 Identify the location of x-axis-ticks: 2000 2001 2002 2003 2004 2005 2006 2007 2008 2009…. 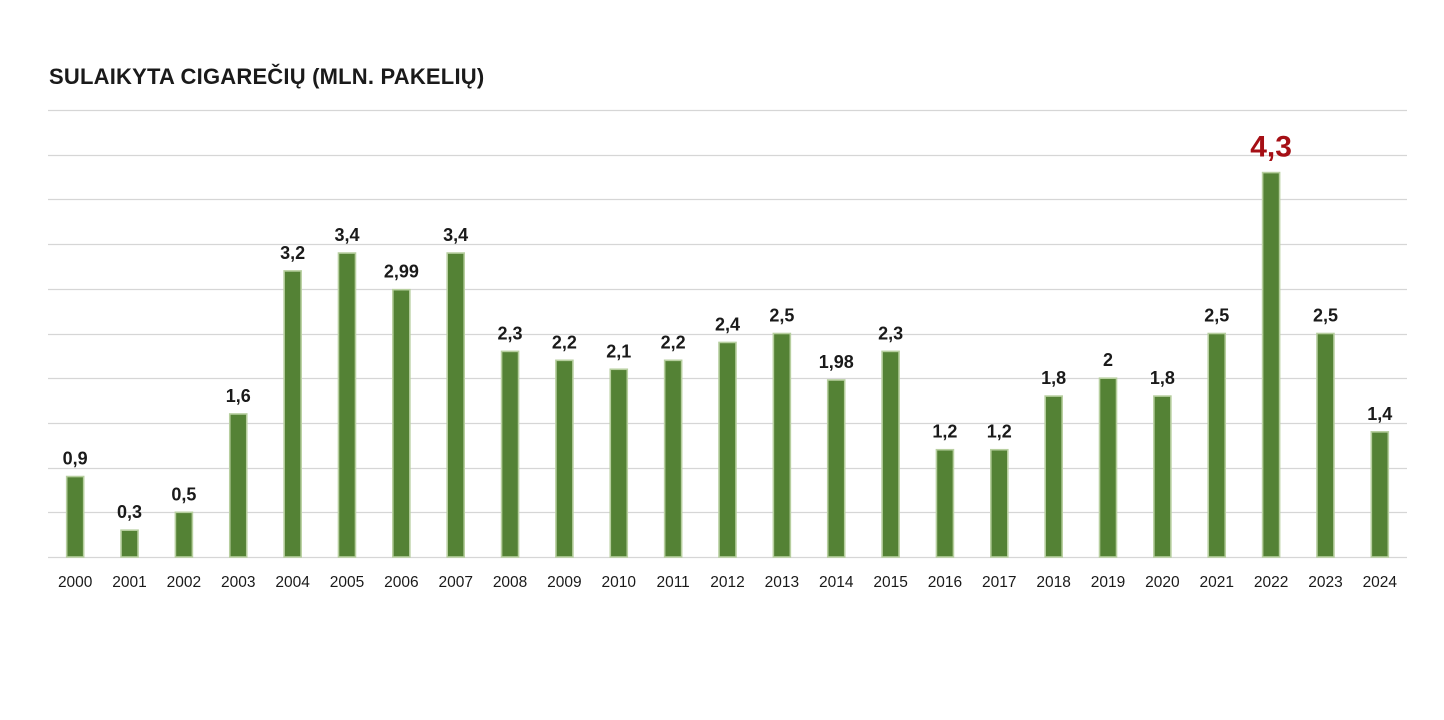
(728, 582).